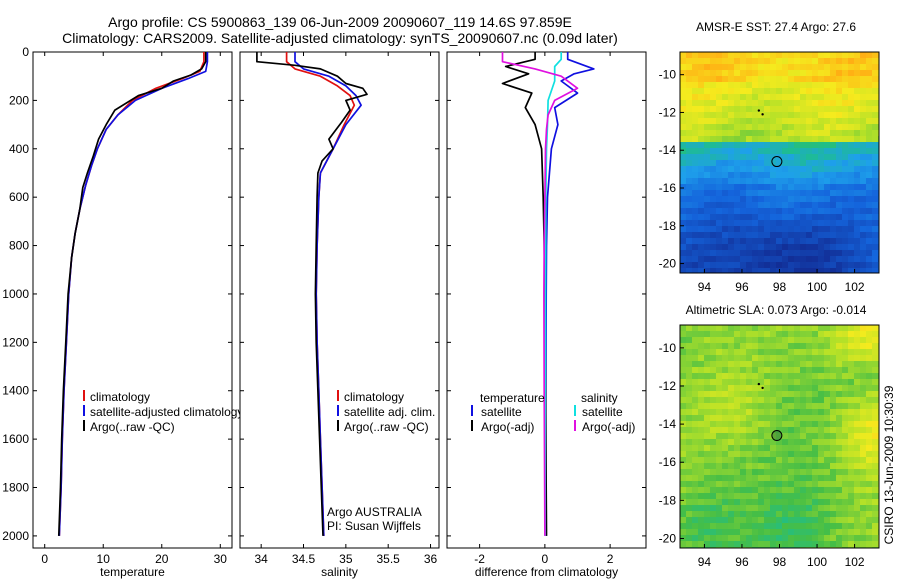 The image size is (900, 585). I want to click on sst-map-markers, so click(770, 138).